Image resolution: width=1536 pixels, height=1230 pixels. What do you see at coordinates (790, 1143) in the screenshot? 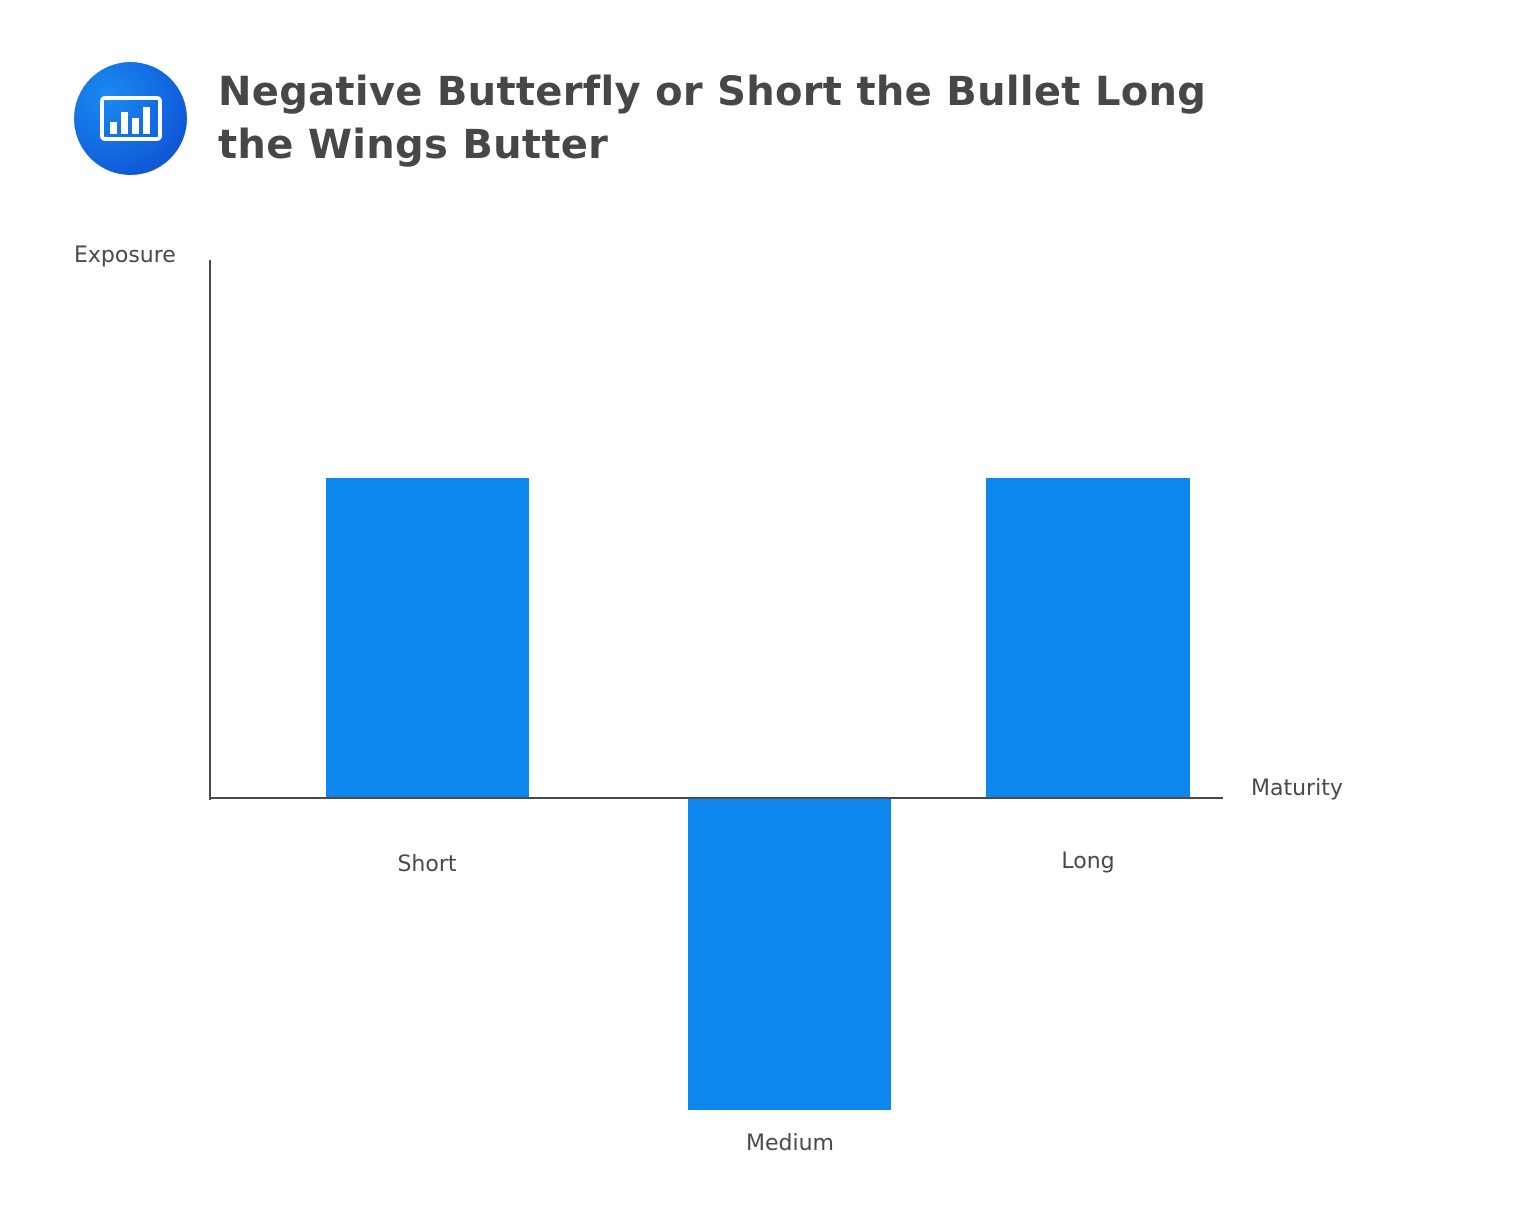
I see `category-label-medium: Medium` at bounding box center [790, 1143].